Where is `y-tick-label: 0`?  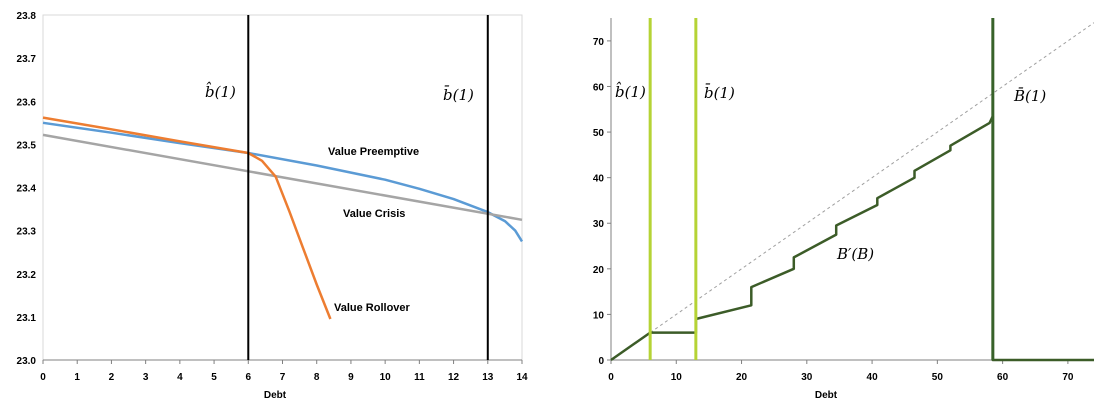 y-tick-label: 0 is located at coordinates (601, 361).